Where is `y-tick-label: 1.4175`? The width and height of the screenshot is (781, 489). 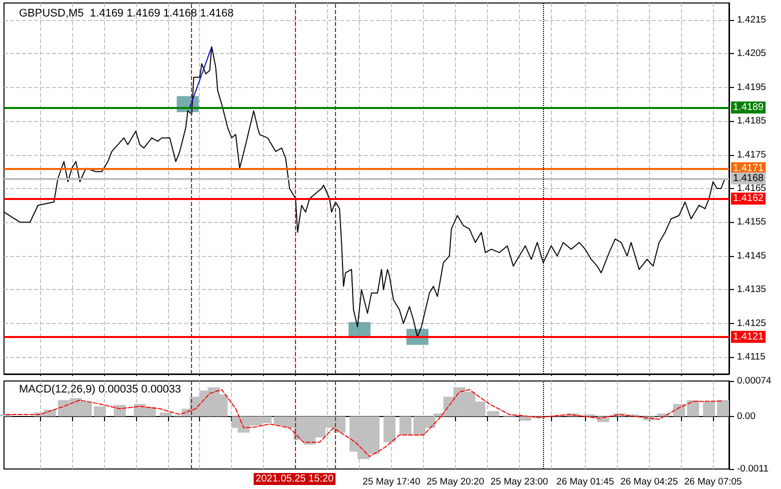
y-tick-label: 1.4175 is located at coordinates (751, 154).